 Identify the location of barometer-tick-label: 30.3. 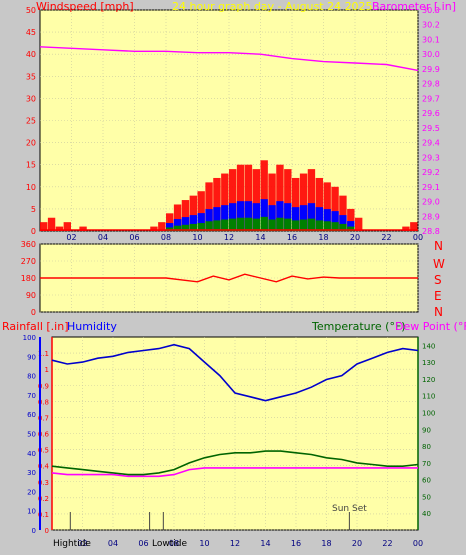
(431, 10).